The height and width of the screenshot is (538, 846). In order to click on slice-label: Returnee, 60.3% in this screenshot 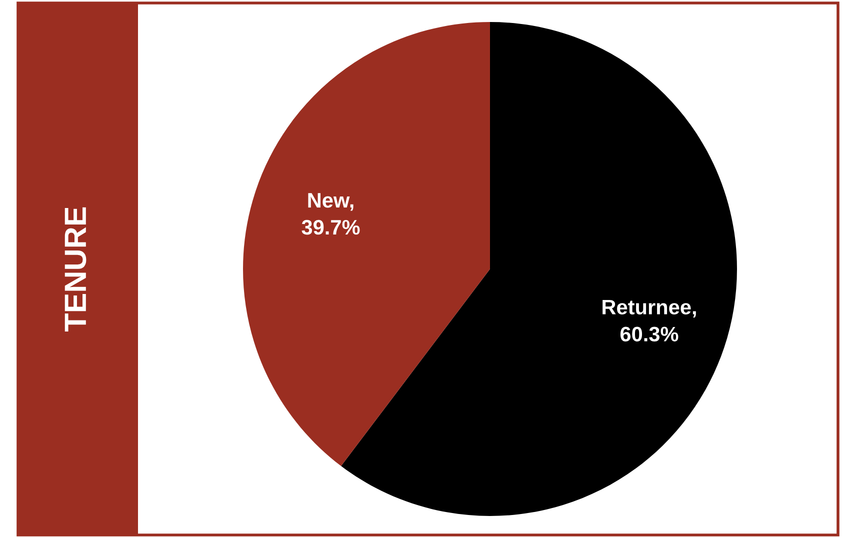, I will do `click(649, 321)`.